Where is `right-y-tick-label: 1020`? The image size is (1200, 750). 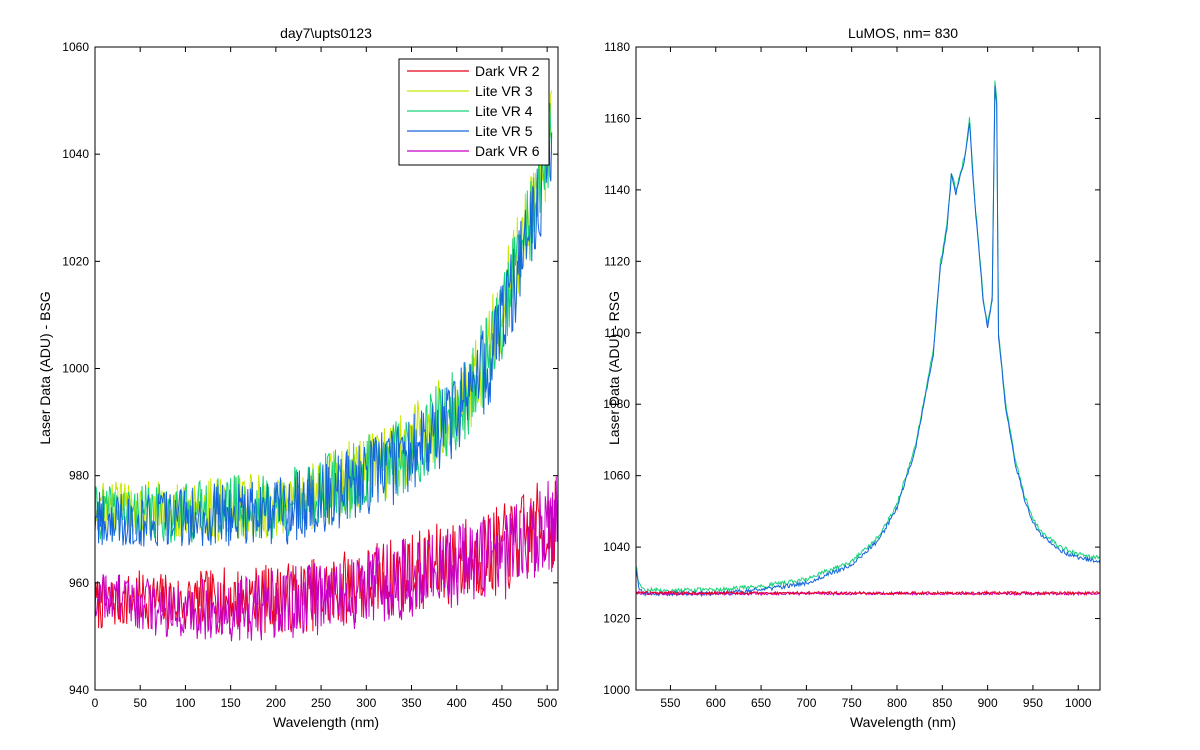
right-y-tick-label: 1020 is located at coordinates (616, 619).